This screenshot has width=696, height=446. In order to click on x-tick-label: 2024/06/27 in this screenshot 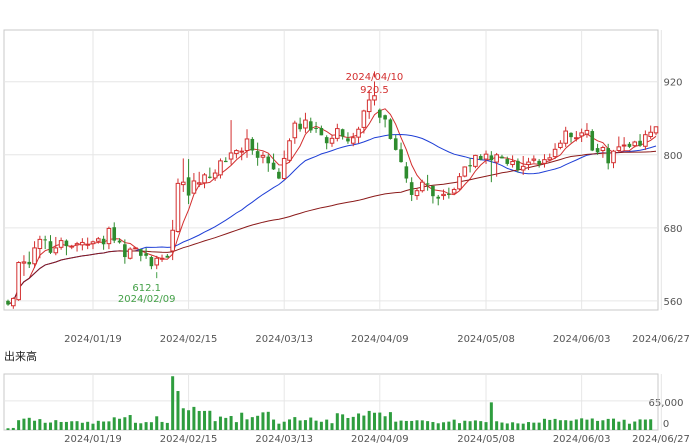, I will do `click(661, 339)`.